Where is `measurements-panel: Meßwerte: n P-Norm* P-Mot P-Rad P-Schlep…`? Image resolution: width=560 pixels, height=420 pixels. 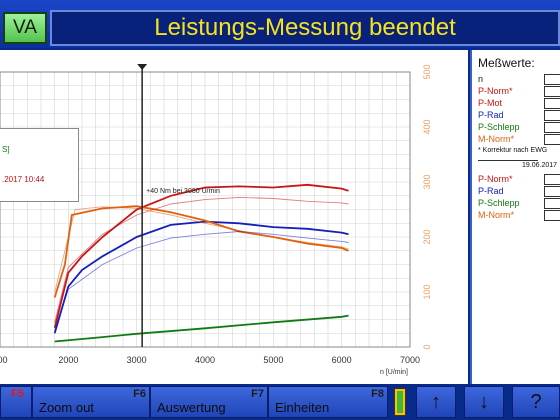
measurements-panel: Meßwerte: n P-Norm* P-Mot P-Rad P-Schlep… is located at coordinates (515, 217).